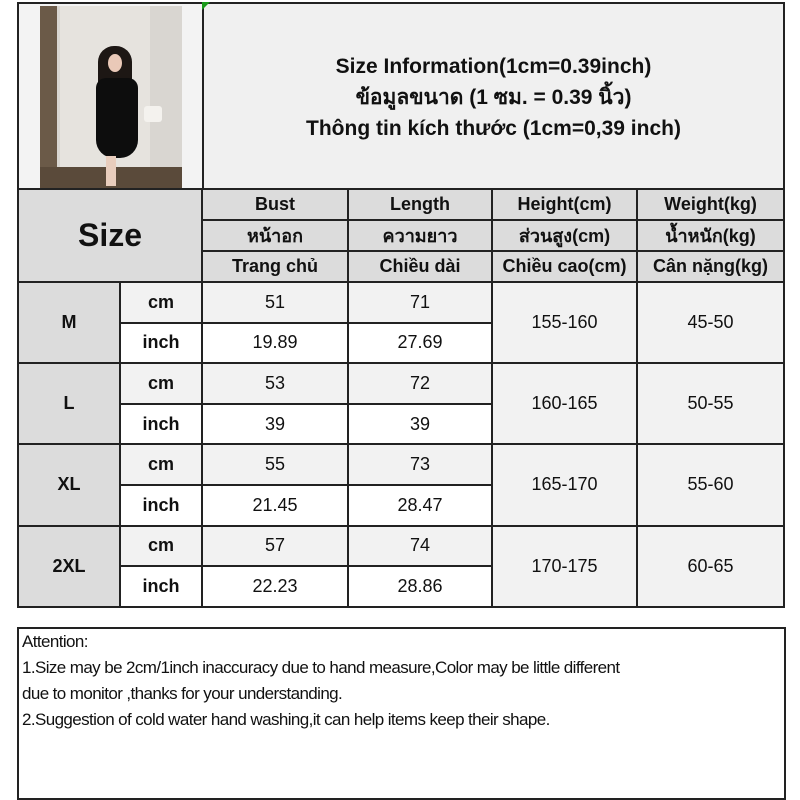 The height and width of the screenshot is (800, 800). Describe the element at coordinates (564, 235) in the screenshot. I see `col-height-th: ส่วนสูง(cm)` at that location.